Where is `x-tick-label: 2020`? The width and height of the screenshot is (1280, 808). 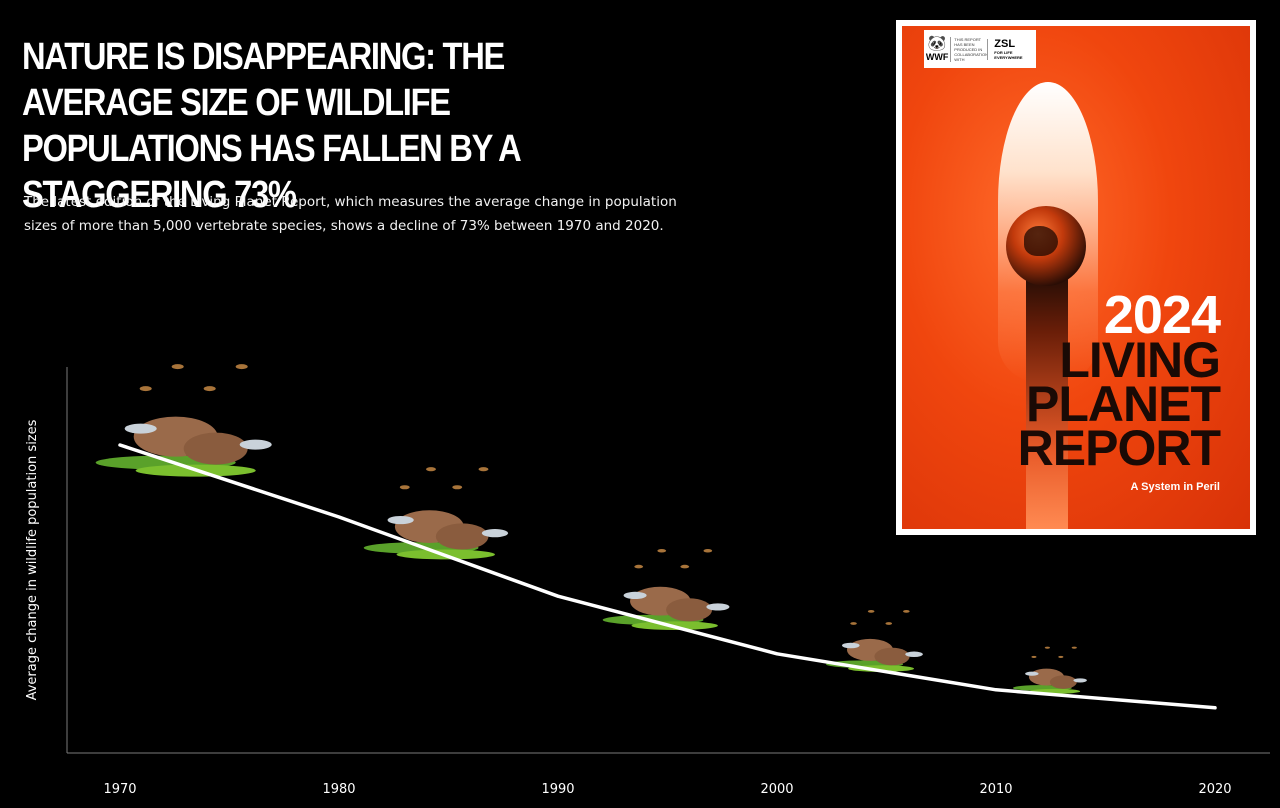 x-tick-label: 2020 is located at coordinates (1214, 789).